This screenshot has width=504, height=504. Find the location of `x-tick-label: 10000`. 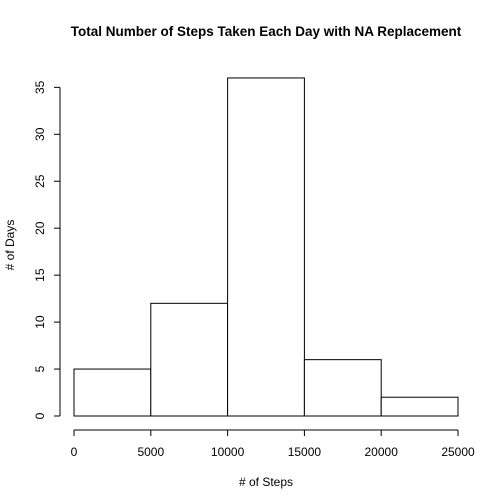

x-tick-label: 10000 is located at coordinates (228, 452).